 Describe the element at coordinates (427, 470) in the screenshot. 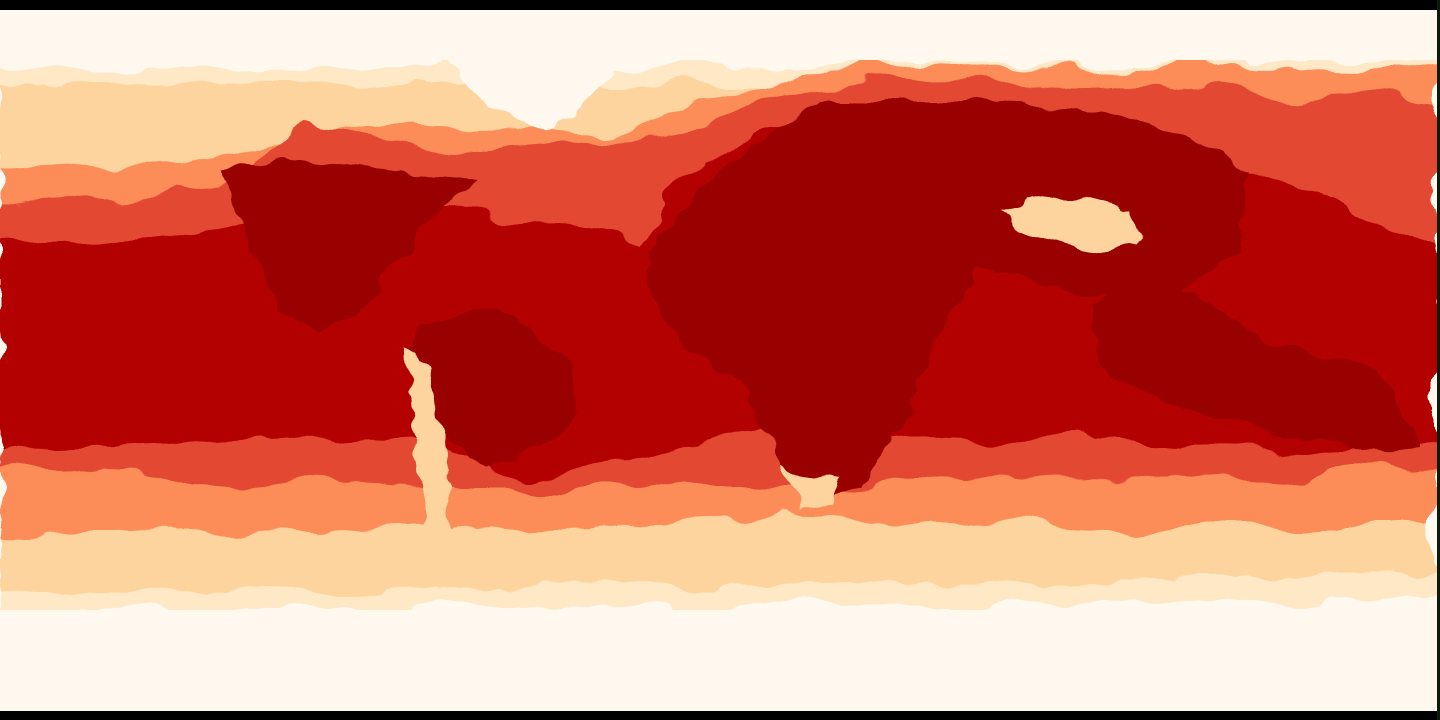

I see `feature-andes` at that location.